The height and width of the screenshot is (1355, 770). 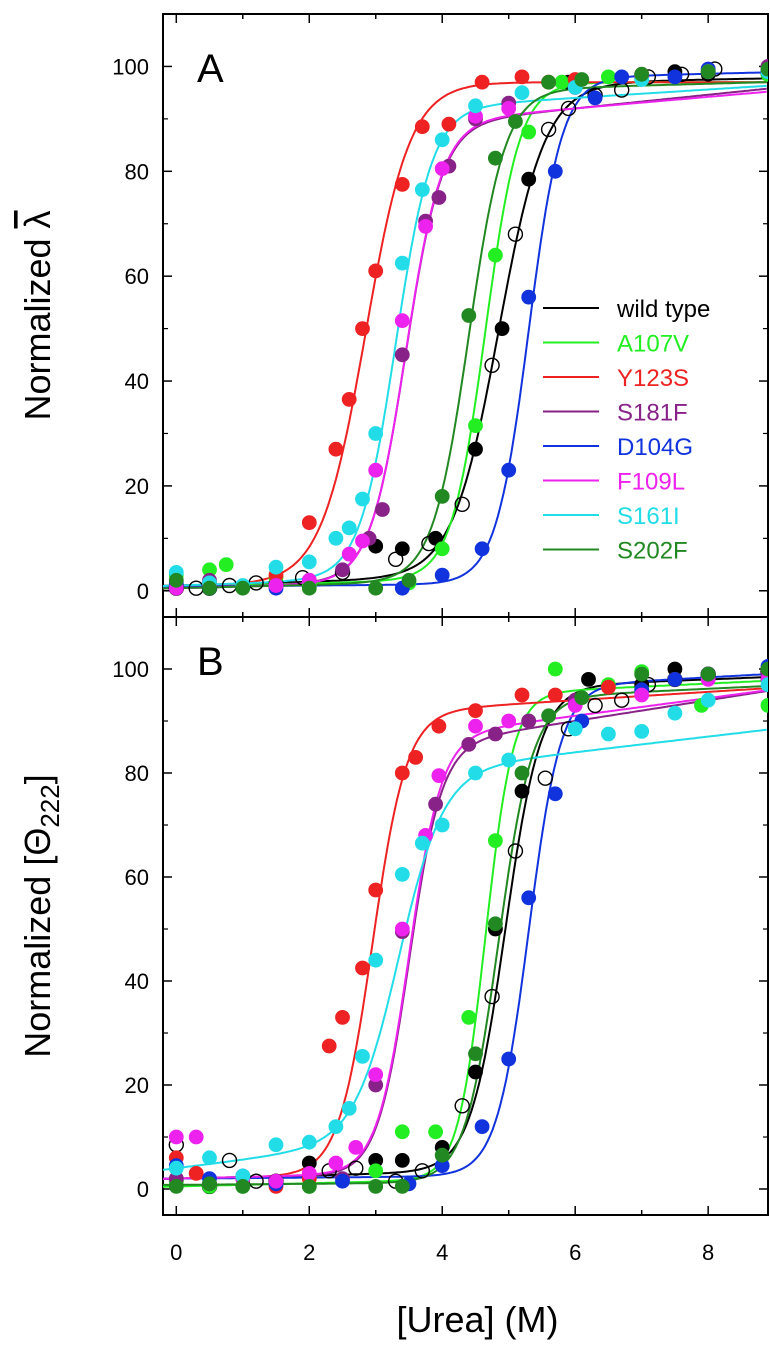 What do you see at coordinates (37, 315) in the screenshot?
I see `y-axis-title: Normalized λ` at bounding box center [37, 315].